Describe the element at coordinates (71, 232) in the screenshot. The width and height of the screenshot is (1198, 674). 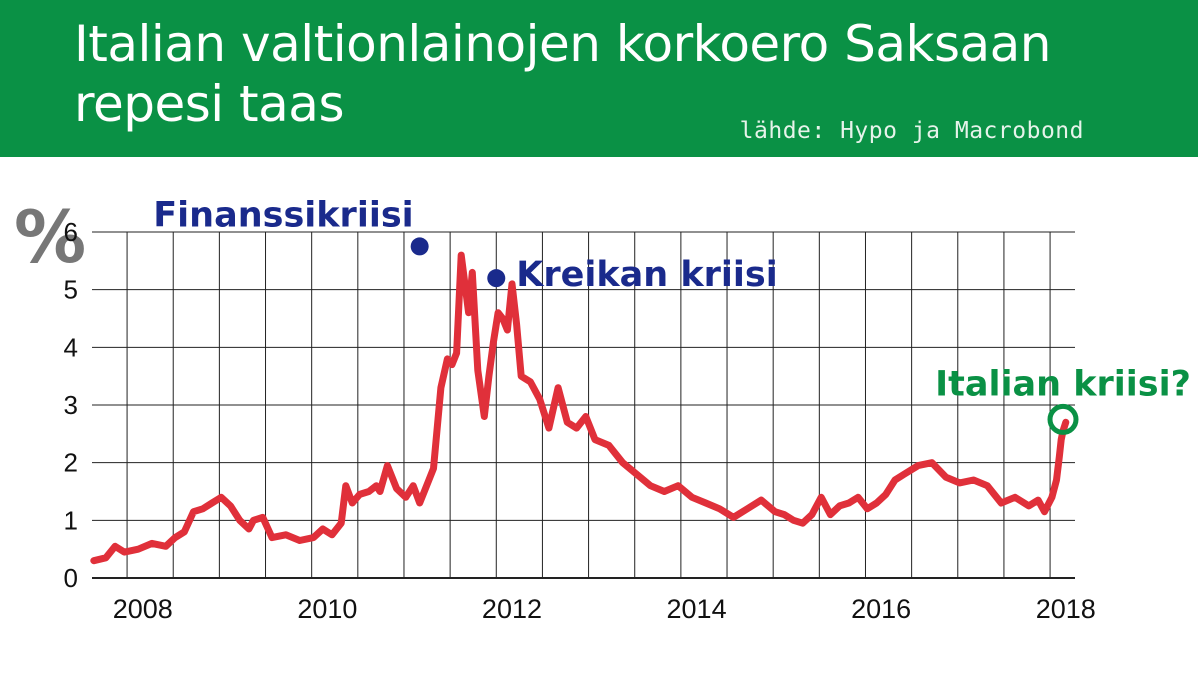
I see `y-tick-label: 6` at that location.